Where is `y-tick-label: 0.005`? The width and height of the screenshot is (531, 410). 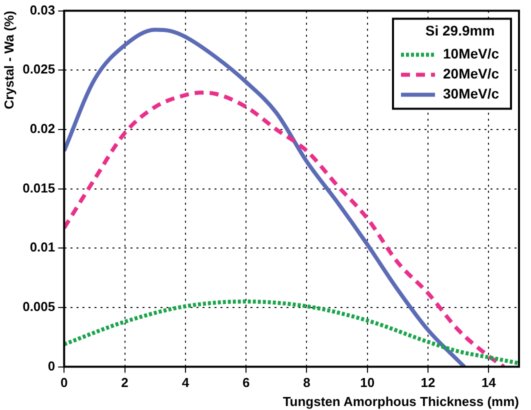
y-tick-label: 0.005 is located at coordinates (39, 306).